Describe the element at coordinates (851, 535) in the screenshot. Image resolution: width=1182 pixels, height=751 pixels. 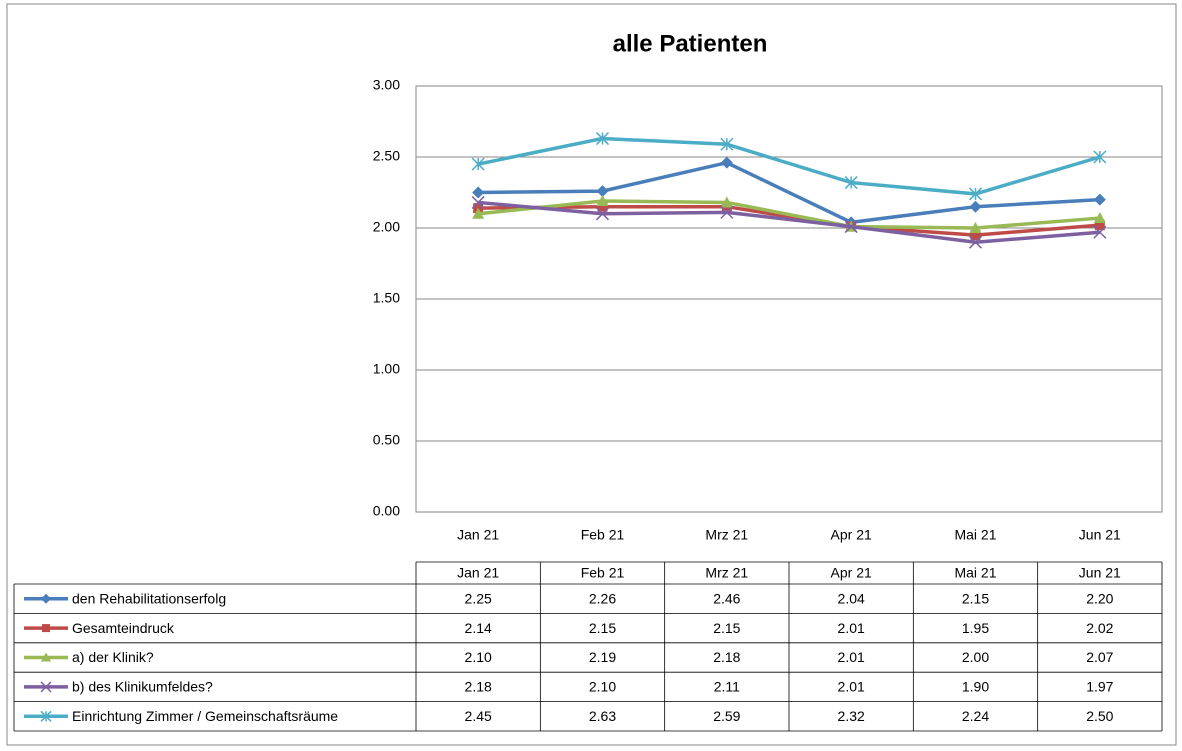
I see `x-tick-label: Apr 21` at that location.